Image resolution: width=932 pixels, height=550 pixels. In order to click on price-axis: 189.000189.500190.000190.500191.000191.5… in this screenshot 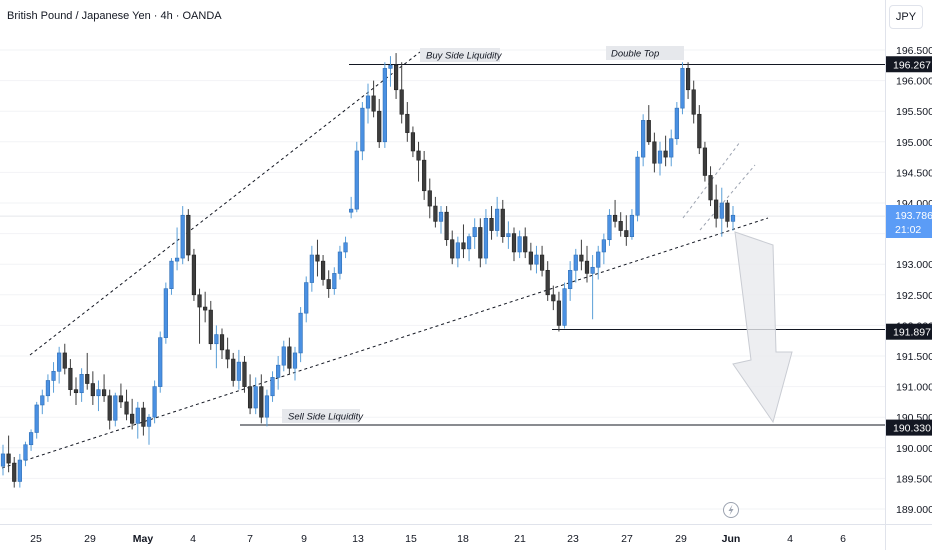, I will do `click(914, 280)`.